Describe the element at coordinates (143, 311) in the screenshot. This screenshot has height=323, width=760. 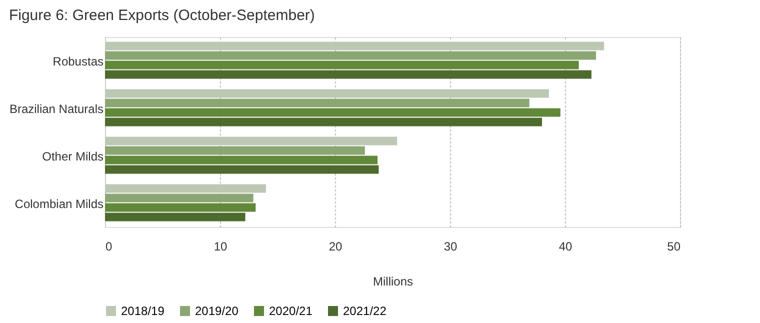
I see `legend-label: 2018/19` at that location.